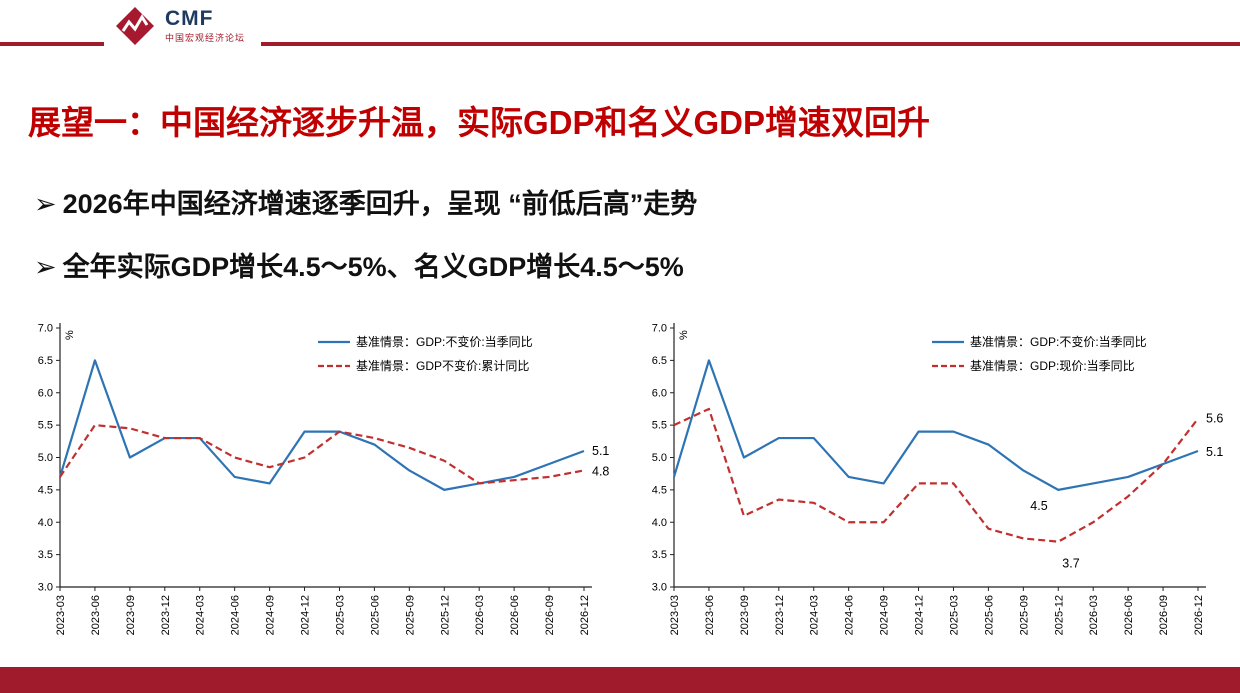 This screenshot has width=1240, height=693. I want to click on annotation-5.6: 5.6, so click(1214, 419).